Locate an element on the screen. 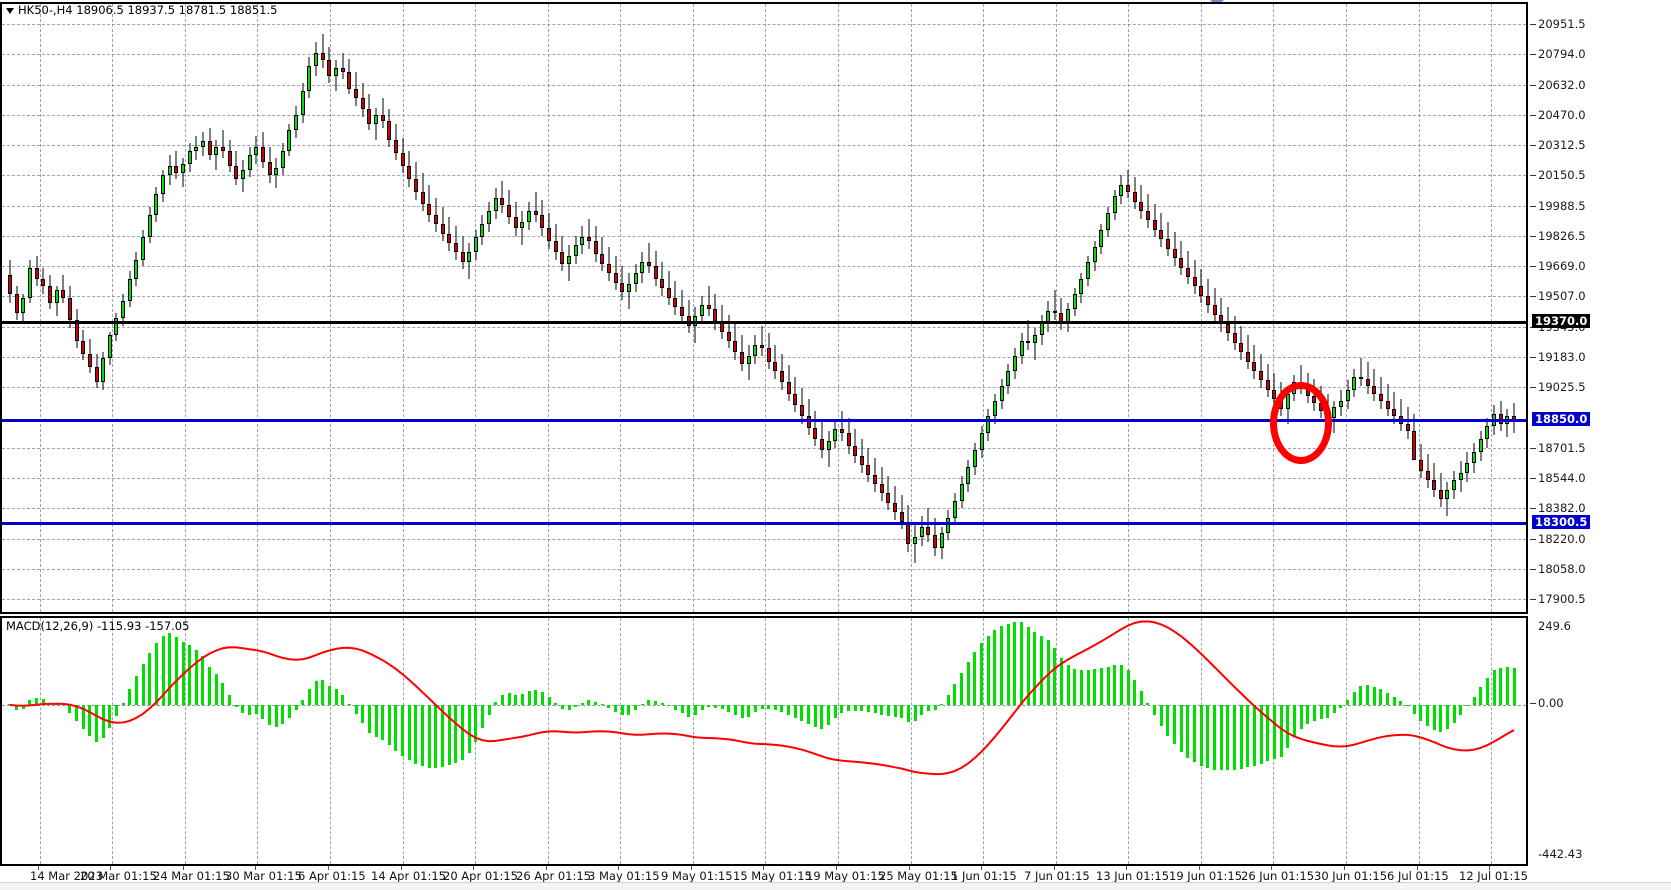  price-level-badge-18850-0: 18850.0 is located at coordinates (1561, 419).